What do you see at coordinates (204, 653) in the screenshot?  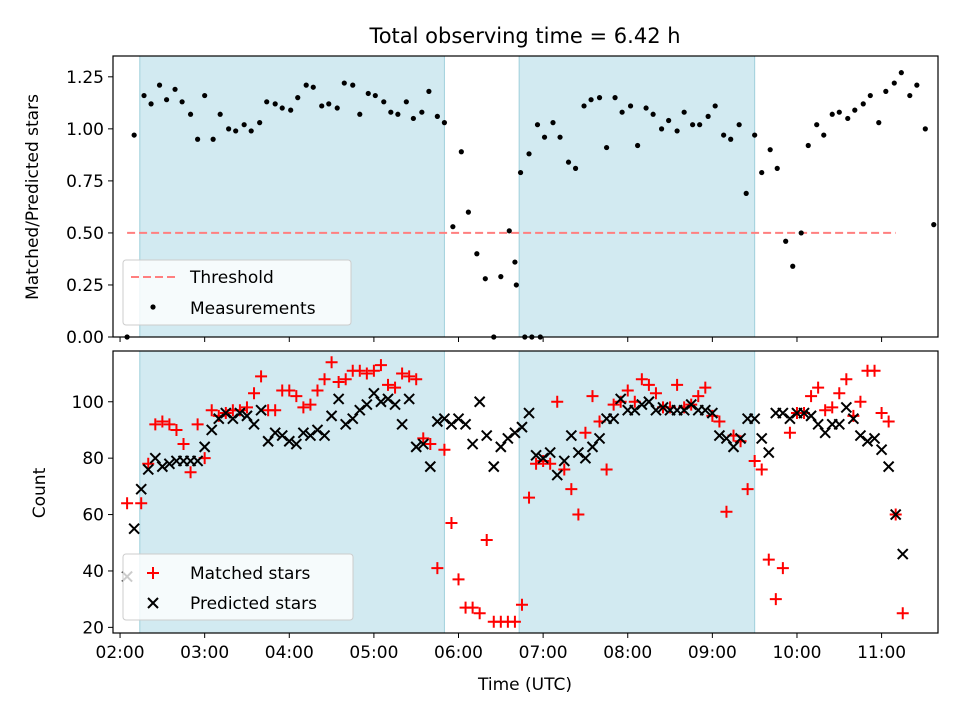 I see `x-tick-label: 03:00` at bounding box center [204, 653].